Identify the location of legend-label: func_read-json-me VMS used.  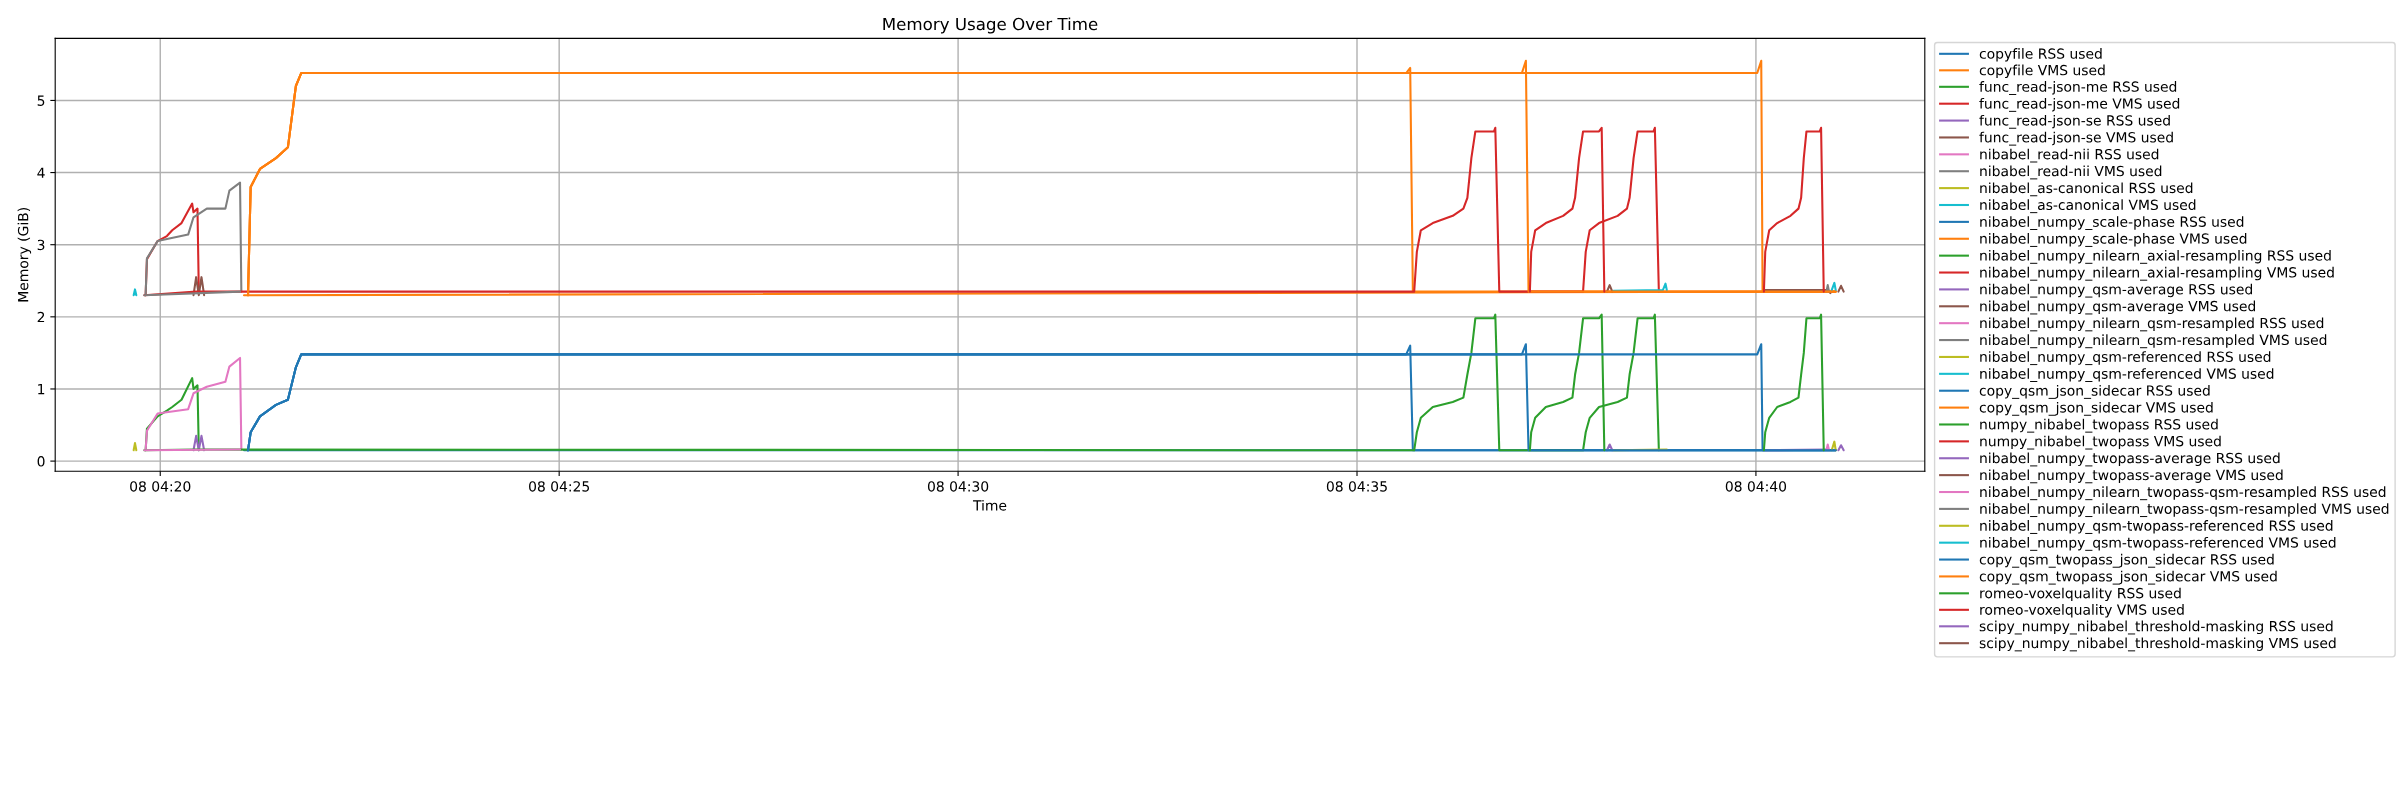
(2079, 105).